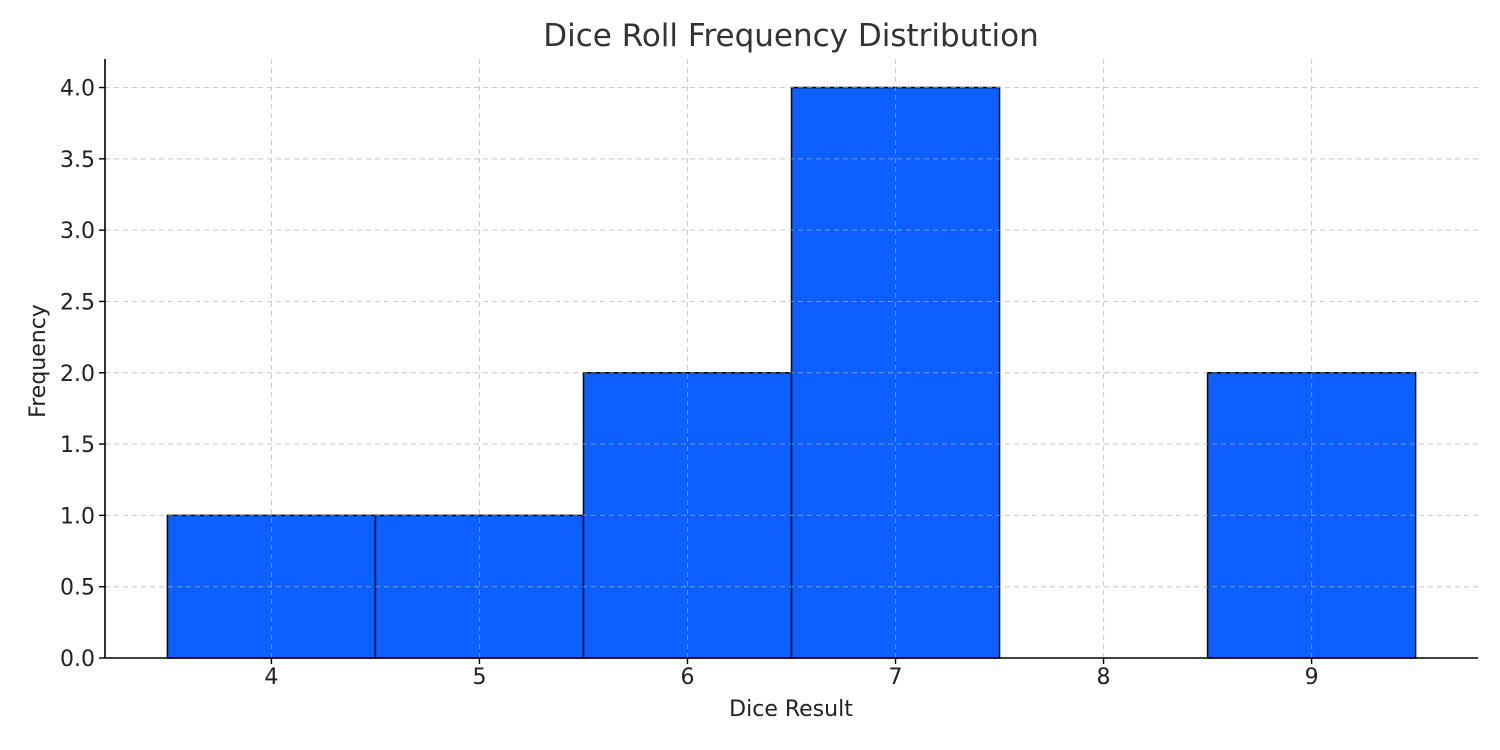 This screenshot has width=1500, height=750. I want to click on y-tick-label: 1.5, so click(77, 445).